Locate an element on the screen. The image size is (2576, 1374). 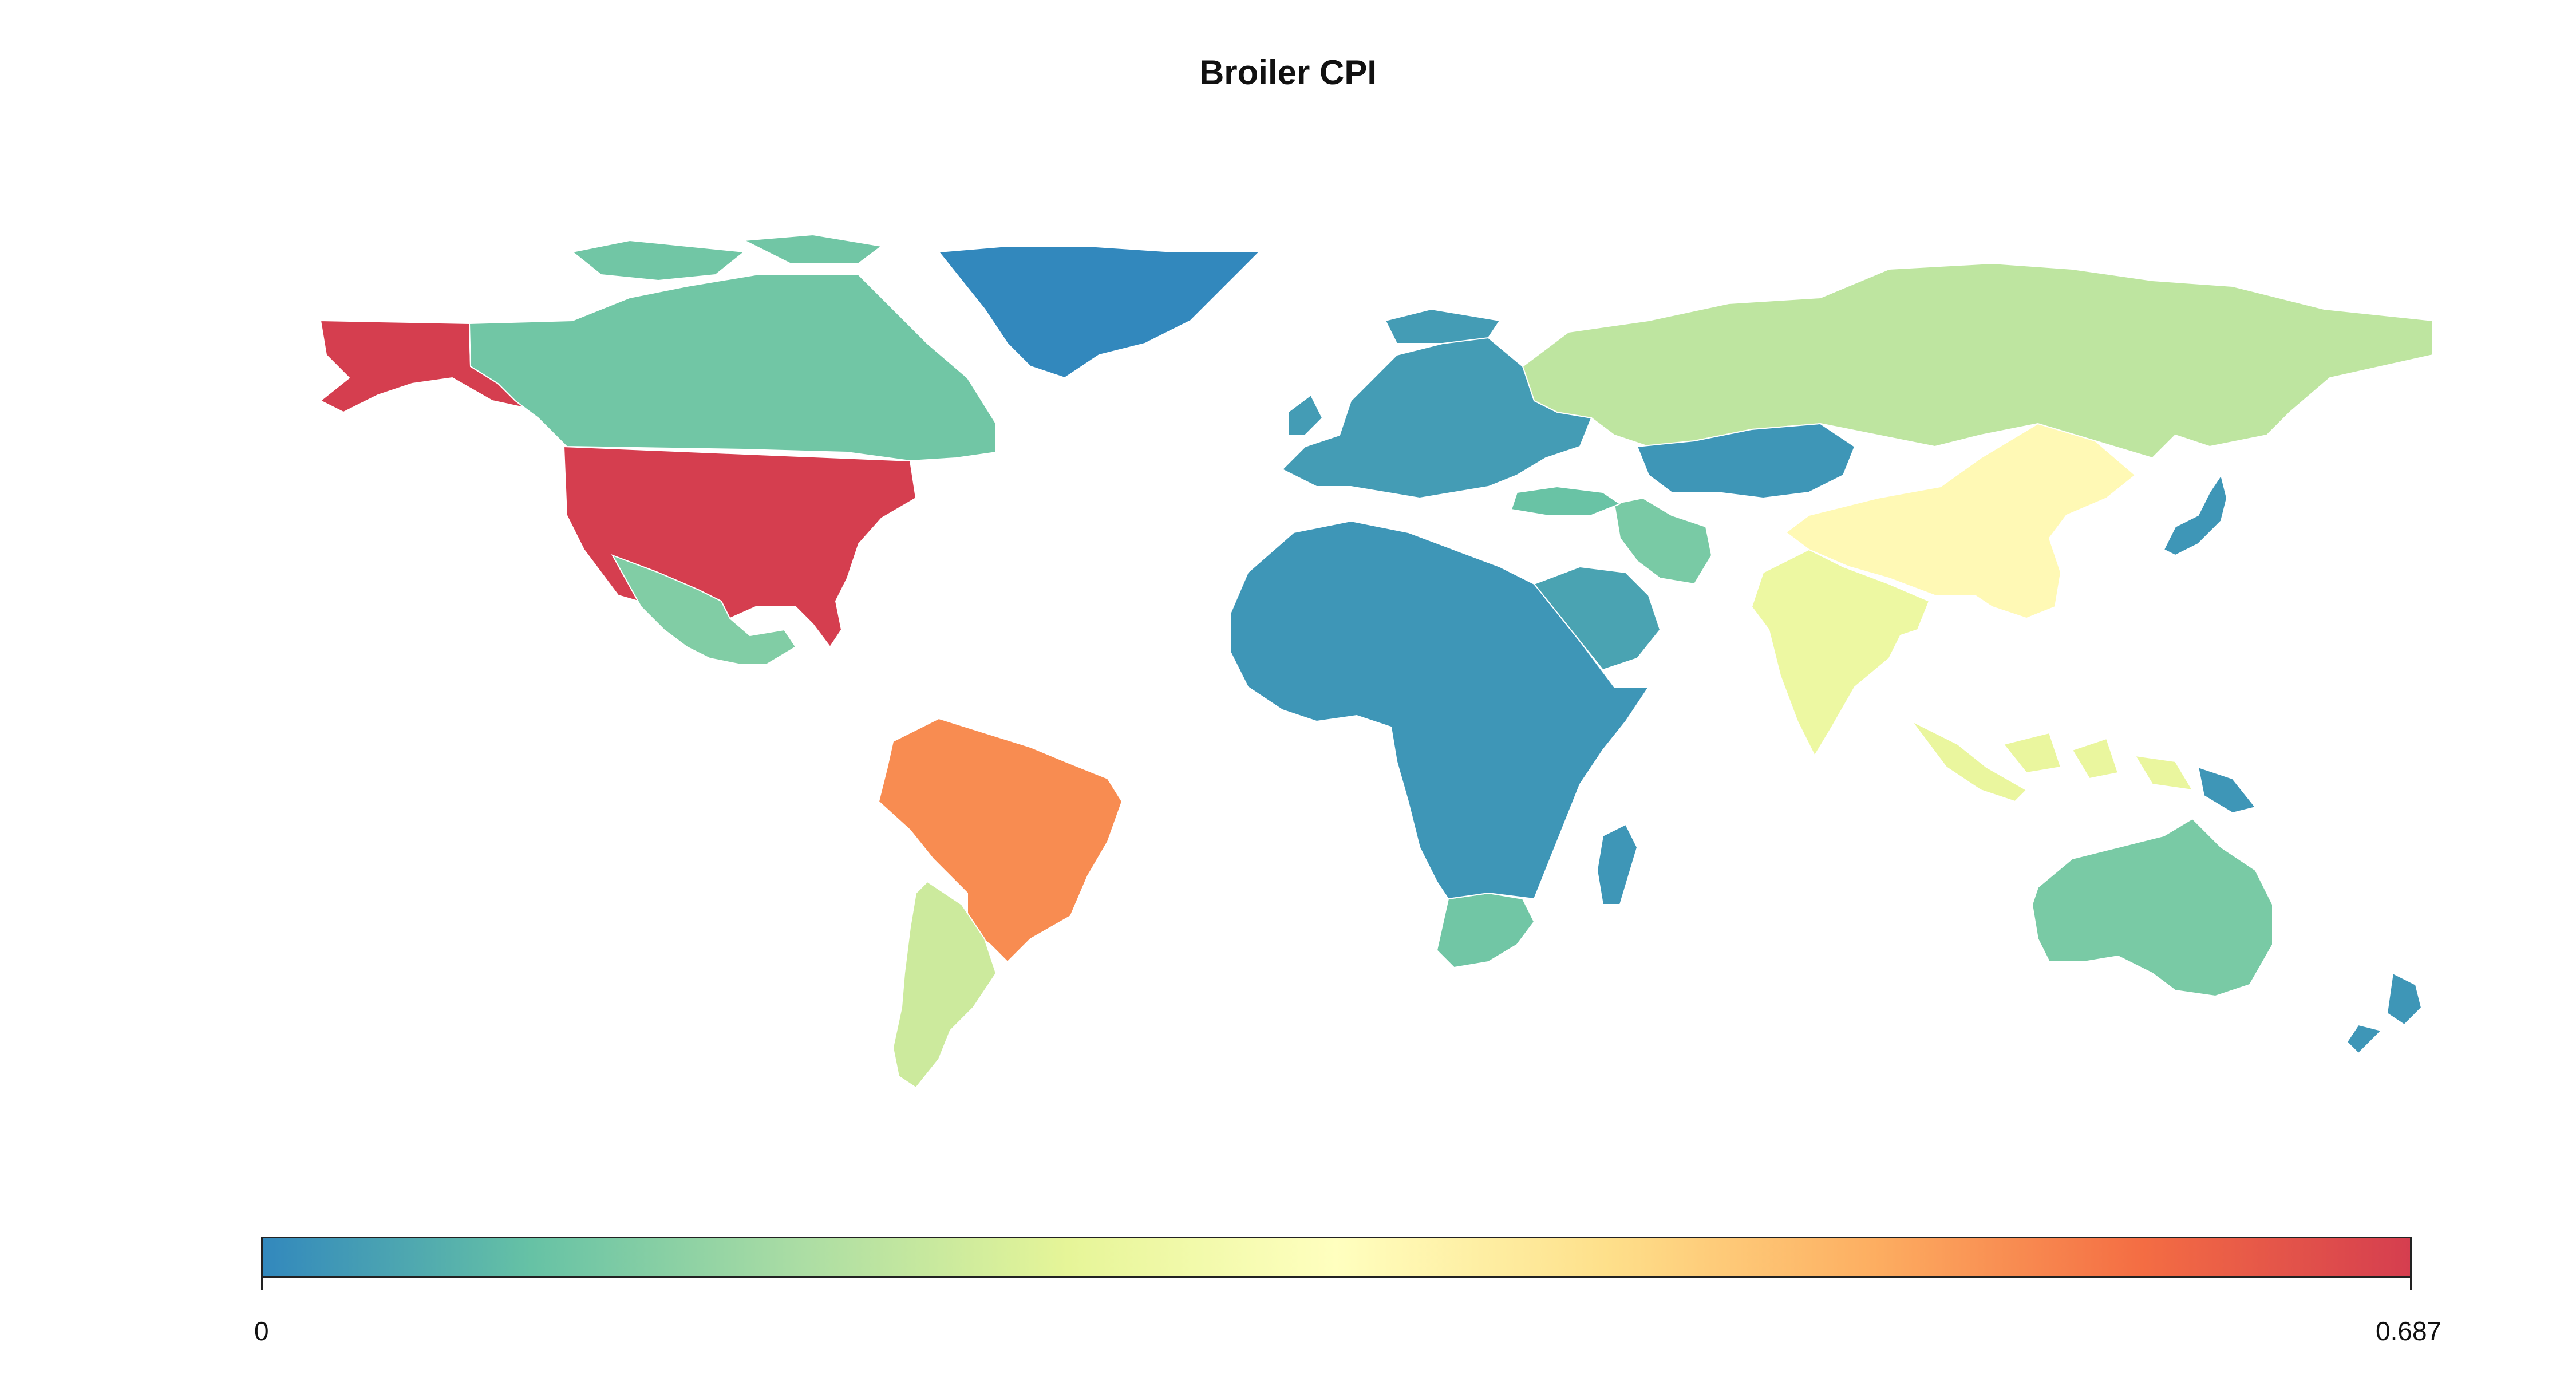
region-mexico is located at coordinates (704, 609).